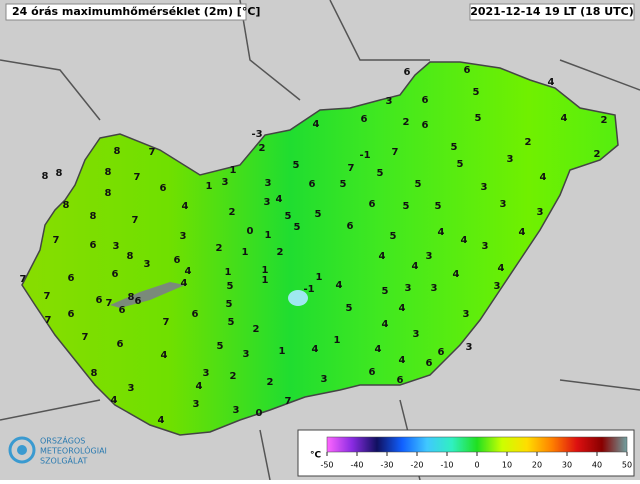 The width and height of the screenshot is (640, 484). I want to click on colorbar-tick-label: 10, so click(507, 465).